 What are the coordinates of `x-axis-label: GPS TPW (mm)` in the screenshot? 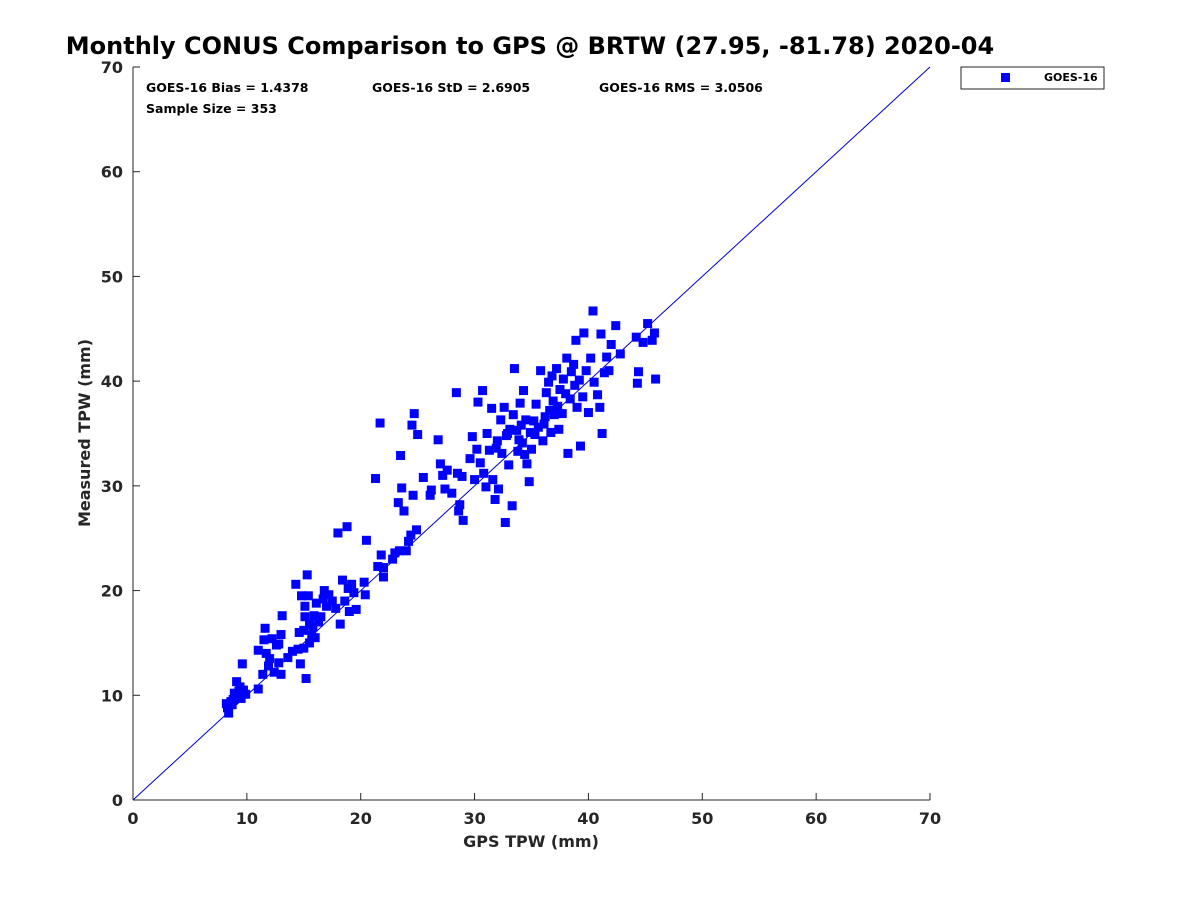 It's located at (531, 841).